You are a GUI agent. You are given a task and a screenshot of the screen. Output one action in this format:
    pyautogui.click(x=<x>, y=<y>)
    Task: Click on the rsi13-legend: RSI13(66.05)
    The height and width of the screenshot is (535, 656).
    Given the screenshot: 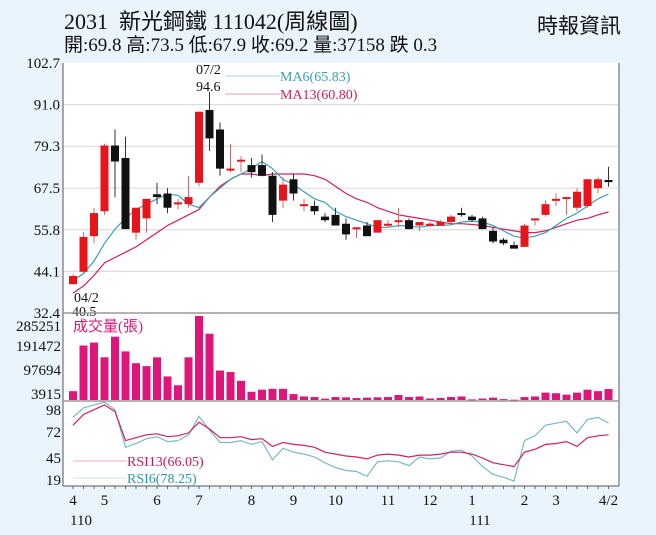 What is the action you would take?
    pyautogui.click(x=165, y=462)
    